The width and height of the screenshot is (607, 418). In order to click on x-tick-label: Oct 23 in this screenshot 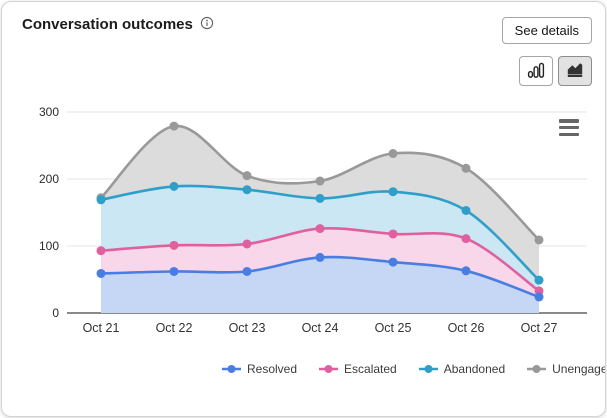, I will do `click(247, 328)`.